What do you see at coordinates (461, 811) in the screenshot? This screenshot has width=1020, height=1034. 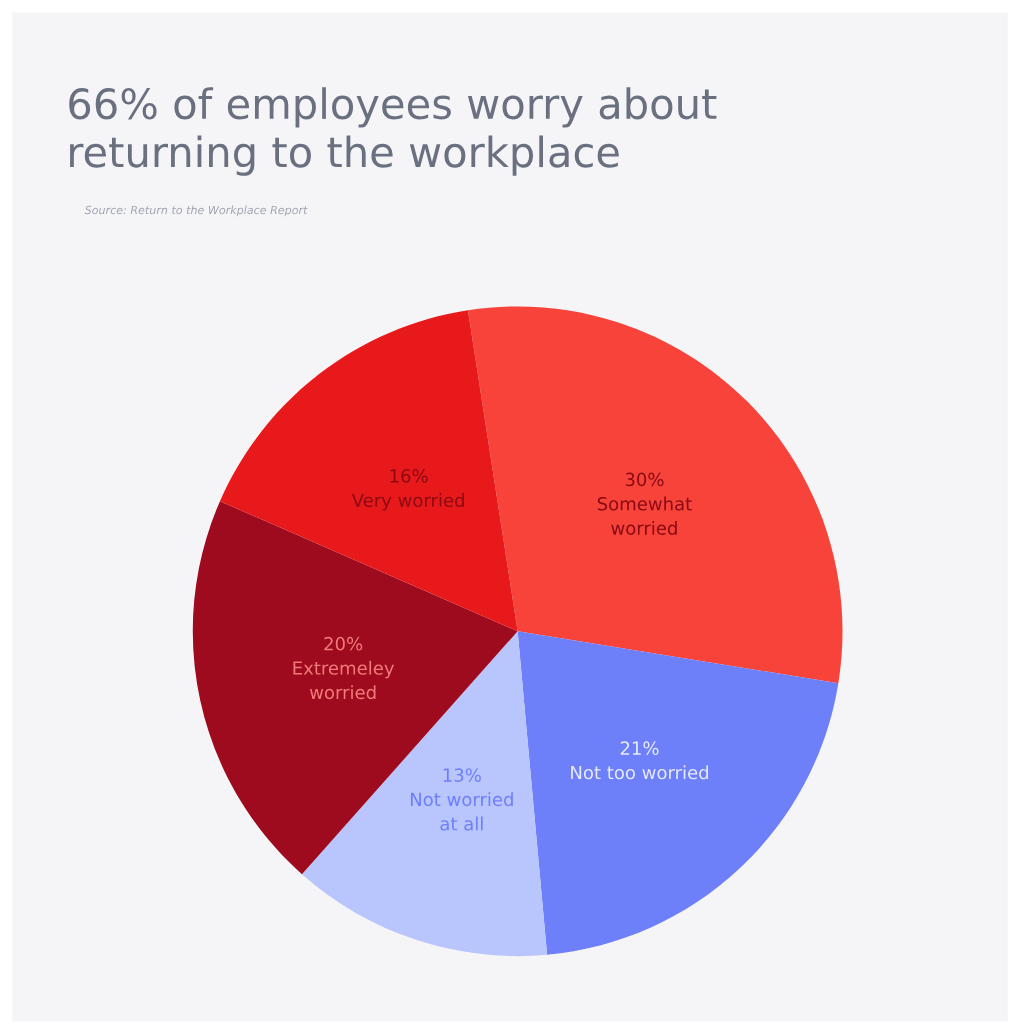 I see `slice-label: Not worried at all` at bounding box center [461, 811].